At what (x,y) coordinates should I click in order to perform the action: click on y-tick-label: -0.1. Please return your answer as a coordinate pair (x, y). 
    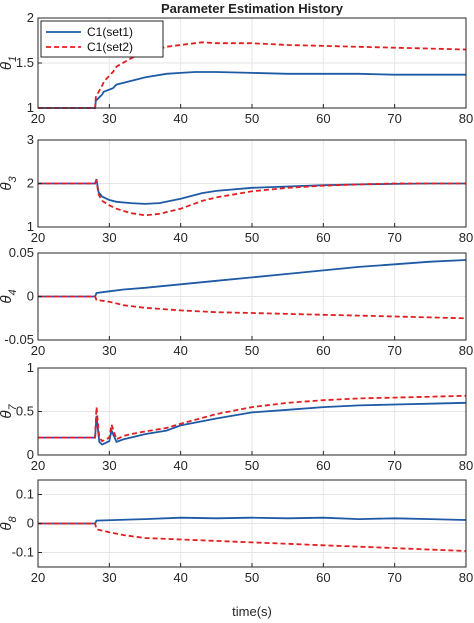
    Looking at the image, I should click on (23, 552).